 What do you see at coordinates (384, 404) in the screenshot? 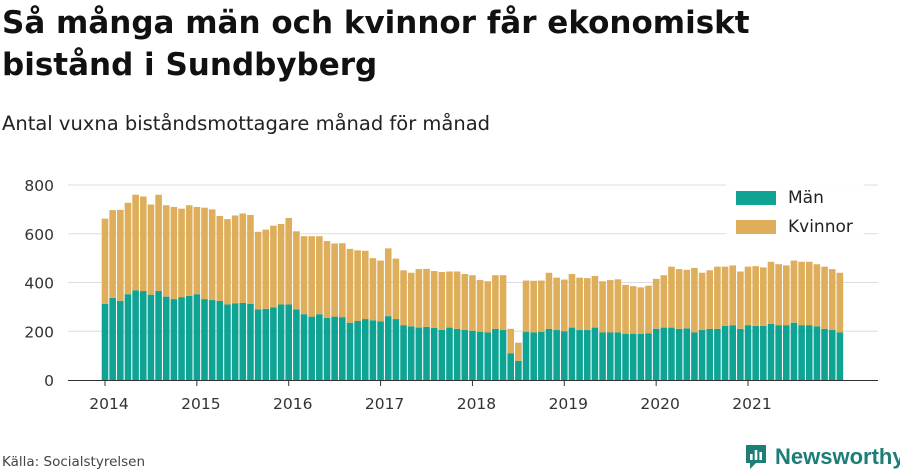
I see `x-tick-label: 2017` at bounding box center [384, 404].